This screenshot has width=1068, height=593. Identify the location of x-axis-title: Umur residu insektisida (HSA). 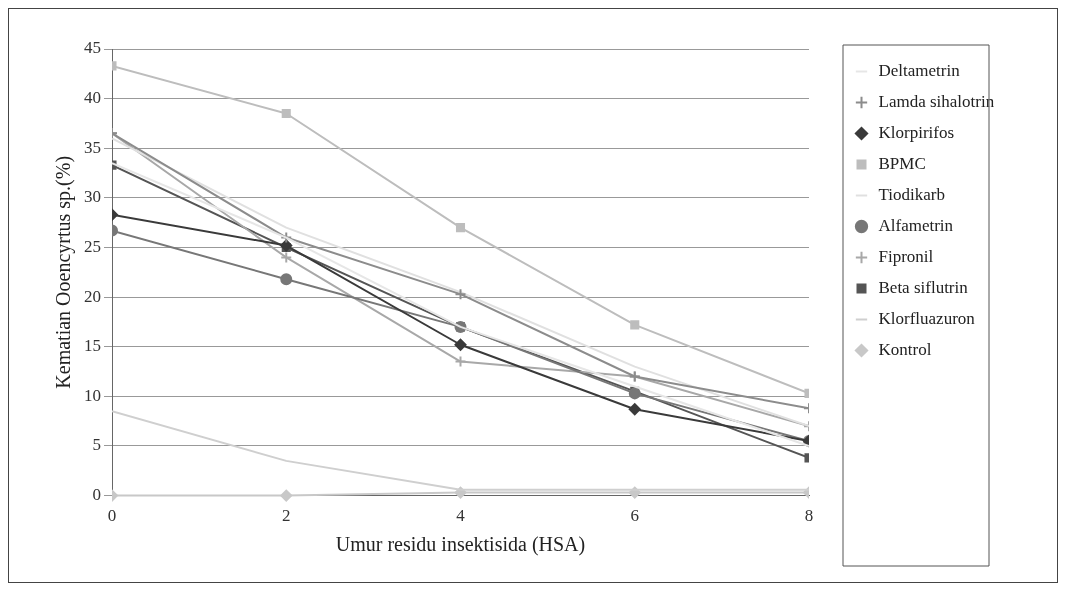
(460, 545).